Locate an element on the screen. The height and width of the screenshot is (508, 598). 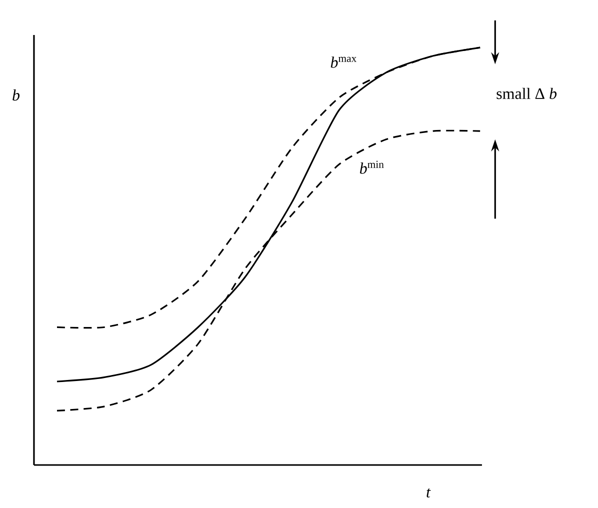
series-label: b$^{min}$ is located at coordinates (372, 167).